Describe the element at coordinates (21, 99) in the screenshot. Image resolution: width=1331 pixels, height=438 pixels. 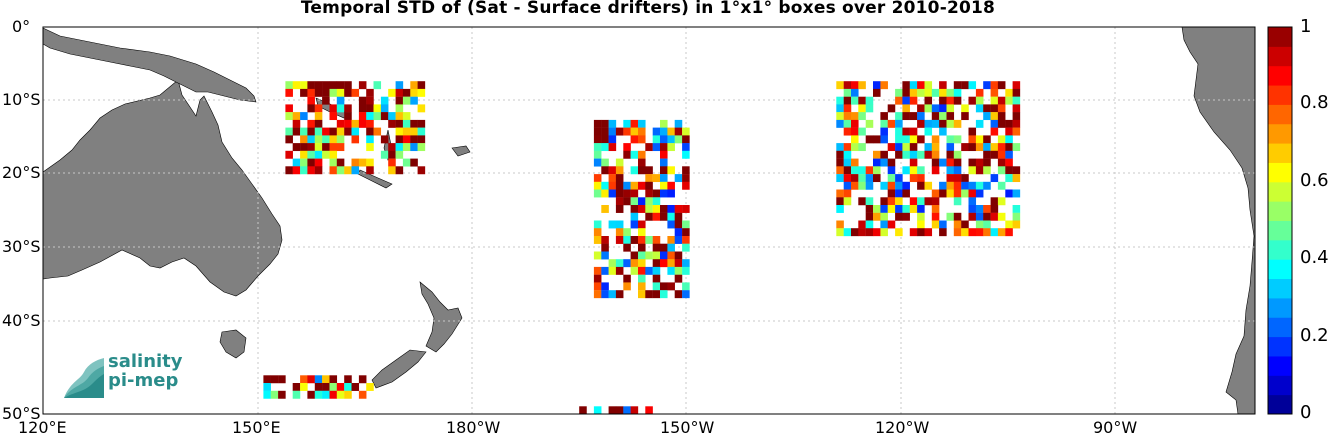
I see `y-tick-label: 10°S` at that location.